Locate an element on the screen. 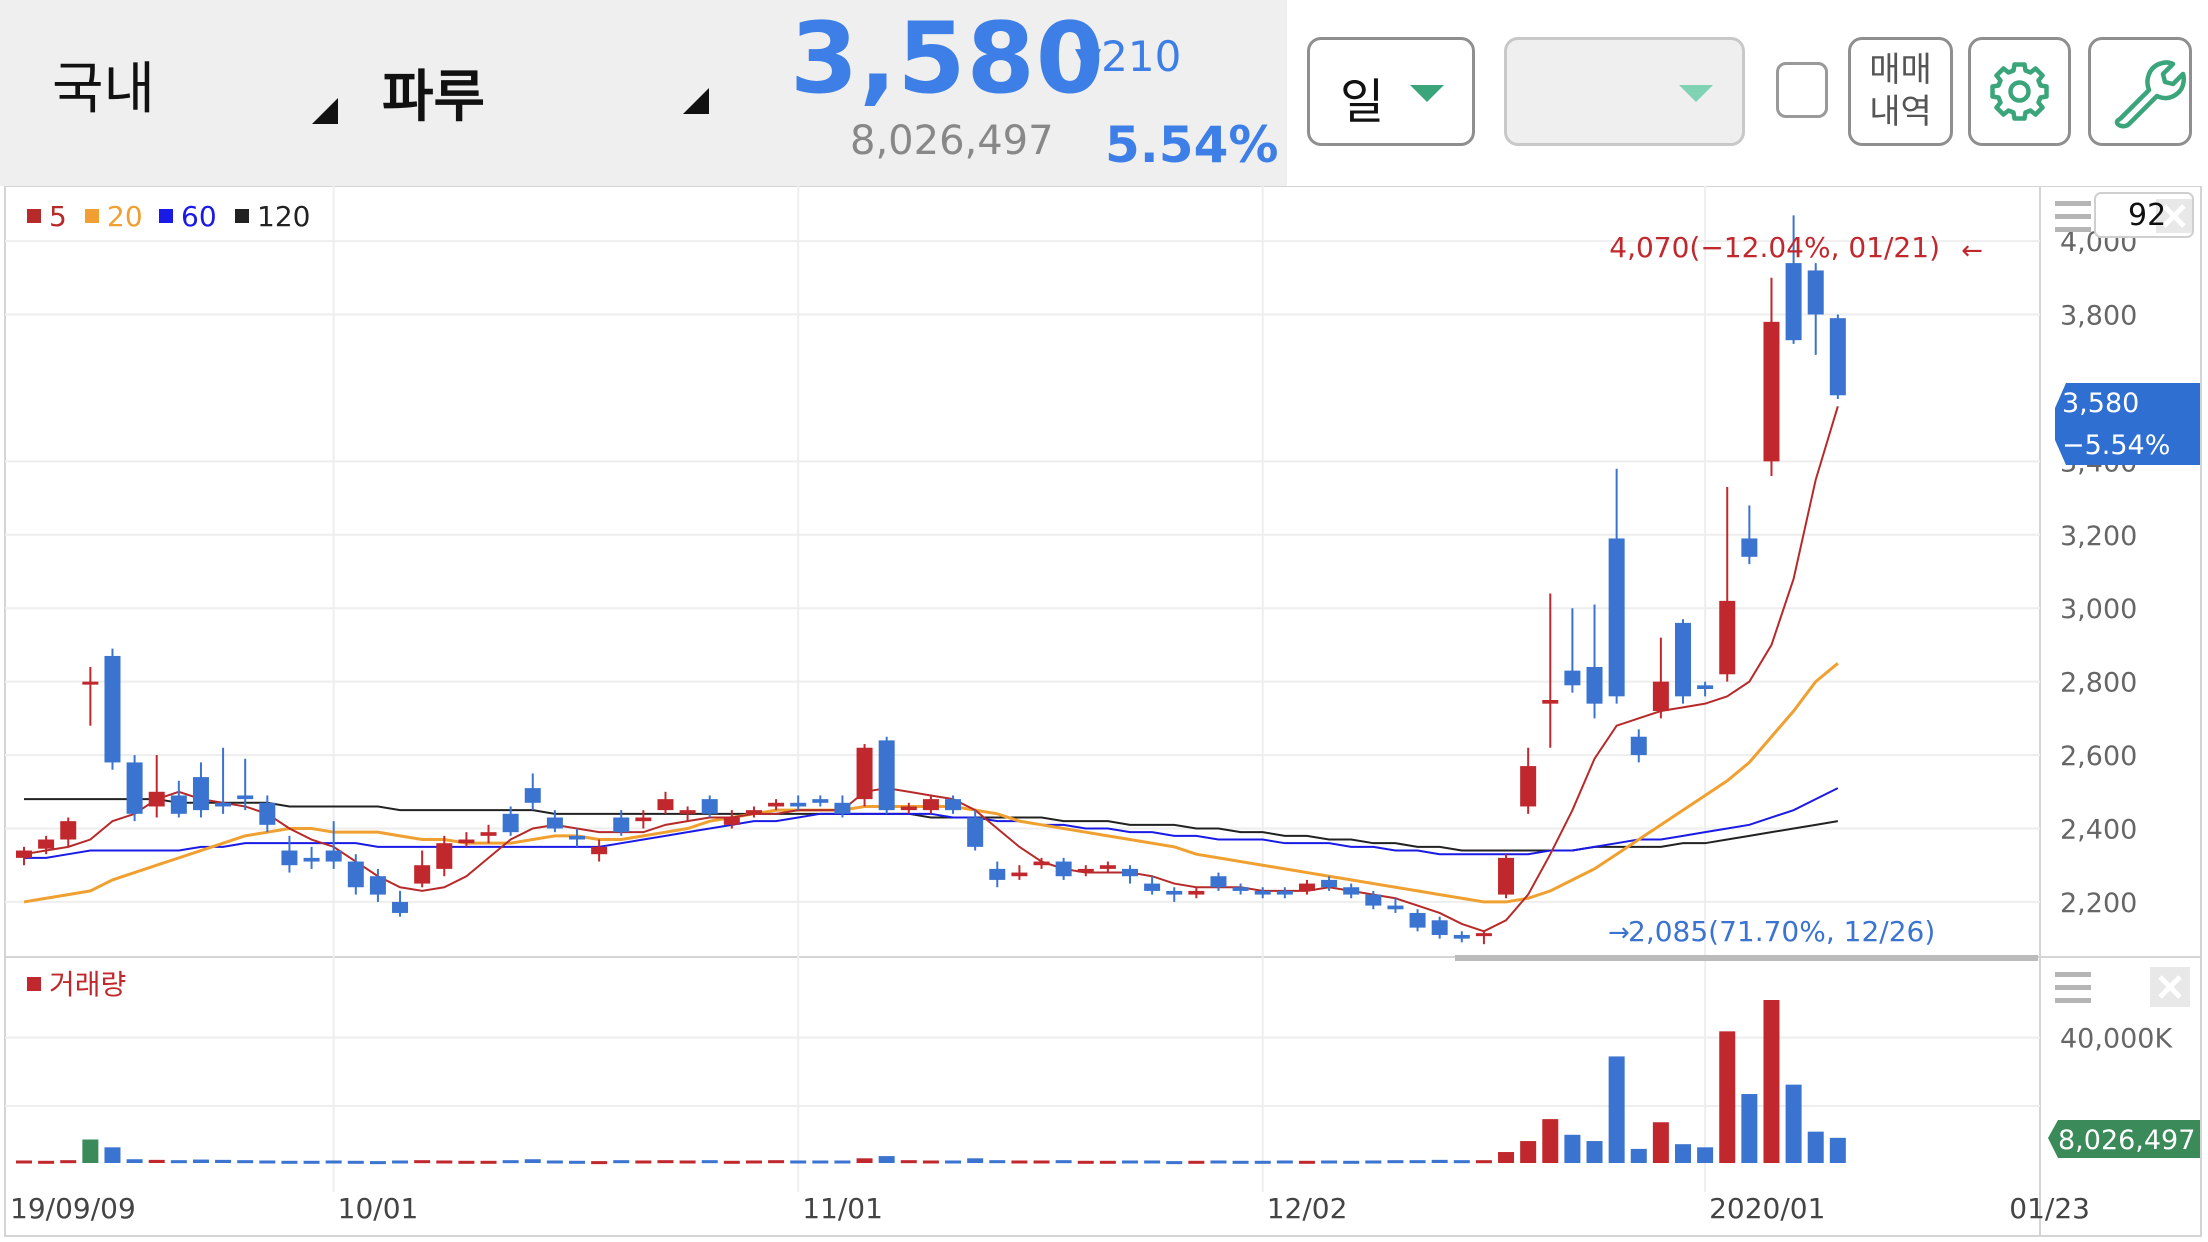  price-tag-shape is located at coordinates (2127, 424).